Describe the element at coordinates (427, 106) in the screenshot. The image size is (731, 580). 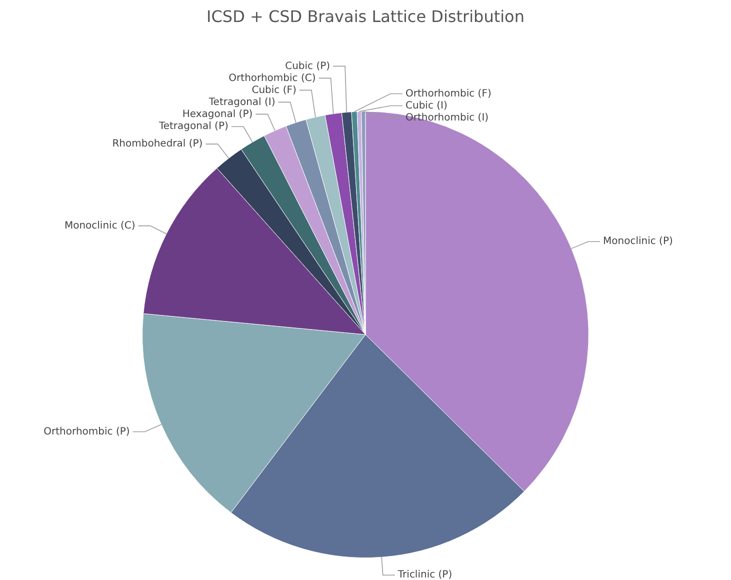
I see `slice-label: Cubic (I)` at that location.